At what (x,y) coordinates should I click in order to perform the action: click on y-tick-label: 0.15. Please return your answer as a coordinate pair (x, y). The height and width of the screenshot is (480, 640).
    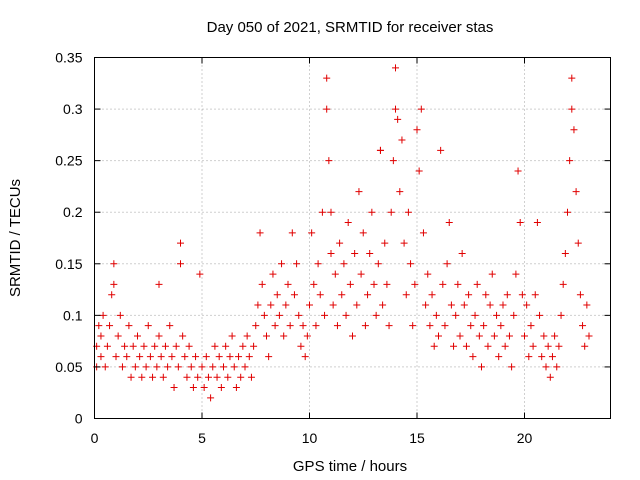
    Looking at the image, I should click on (68, 264).